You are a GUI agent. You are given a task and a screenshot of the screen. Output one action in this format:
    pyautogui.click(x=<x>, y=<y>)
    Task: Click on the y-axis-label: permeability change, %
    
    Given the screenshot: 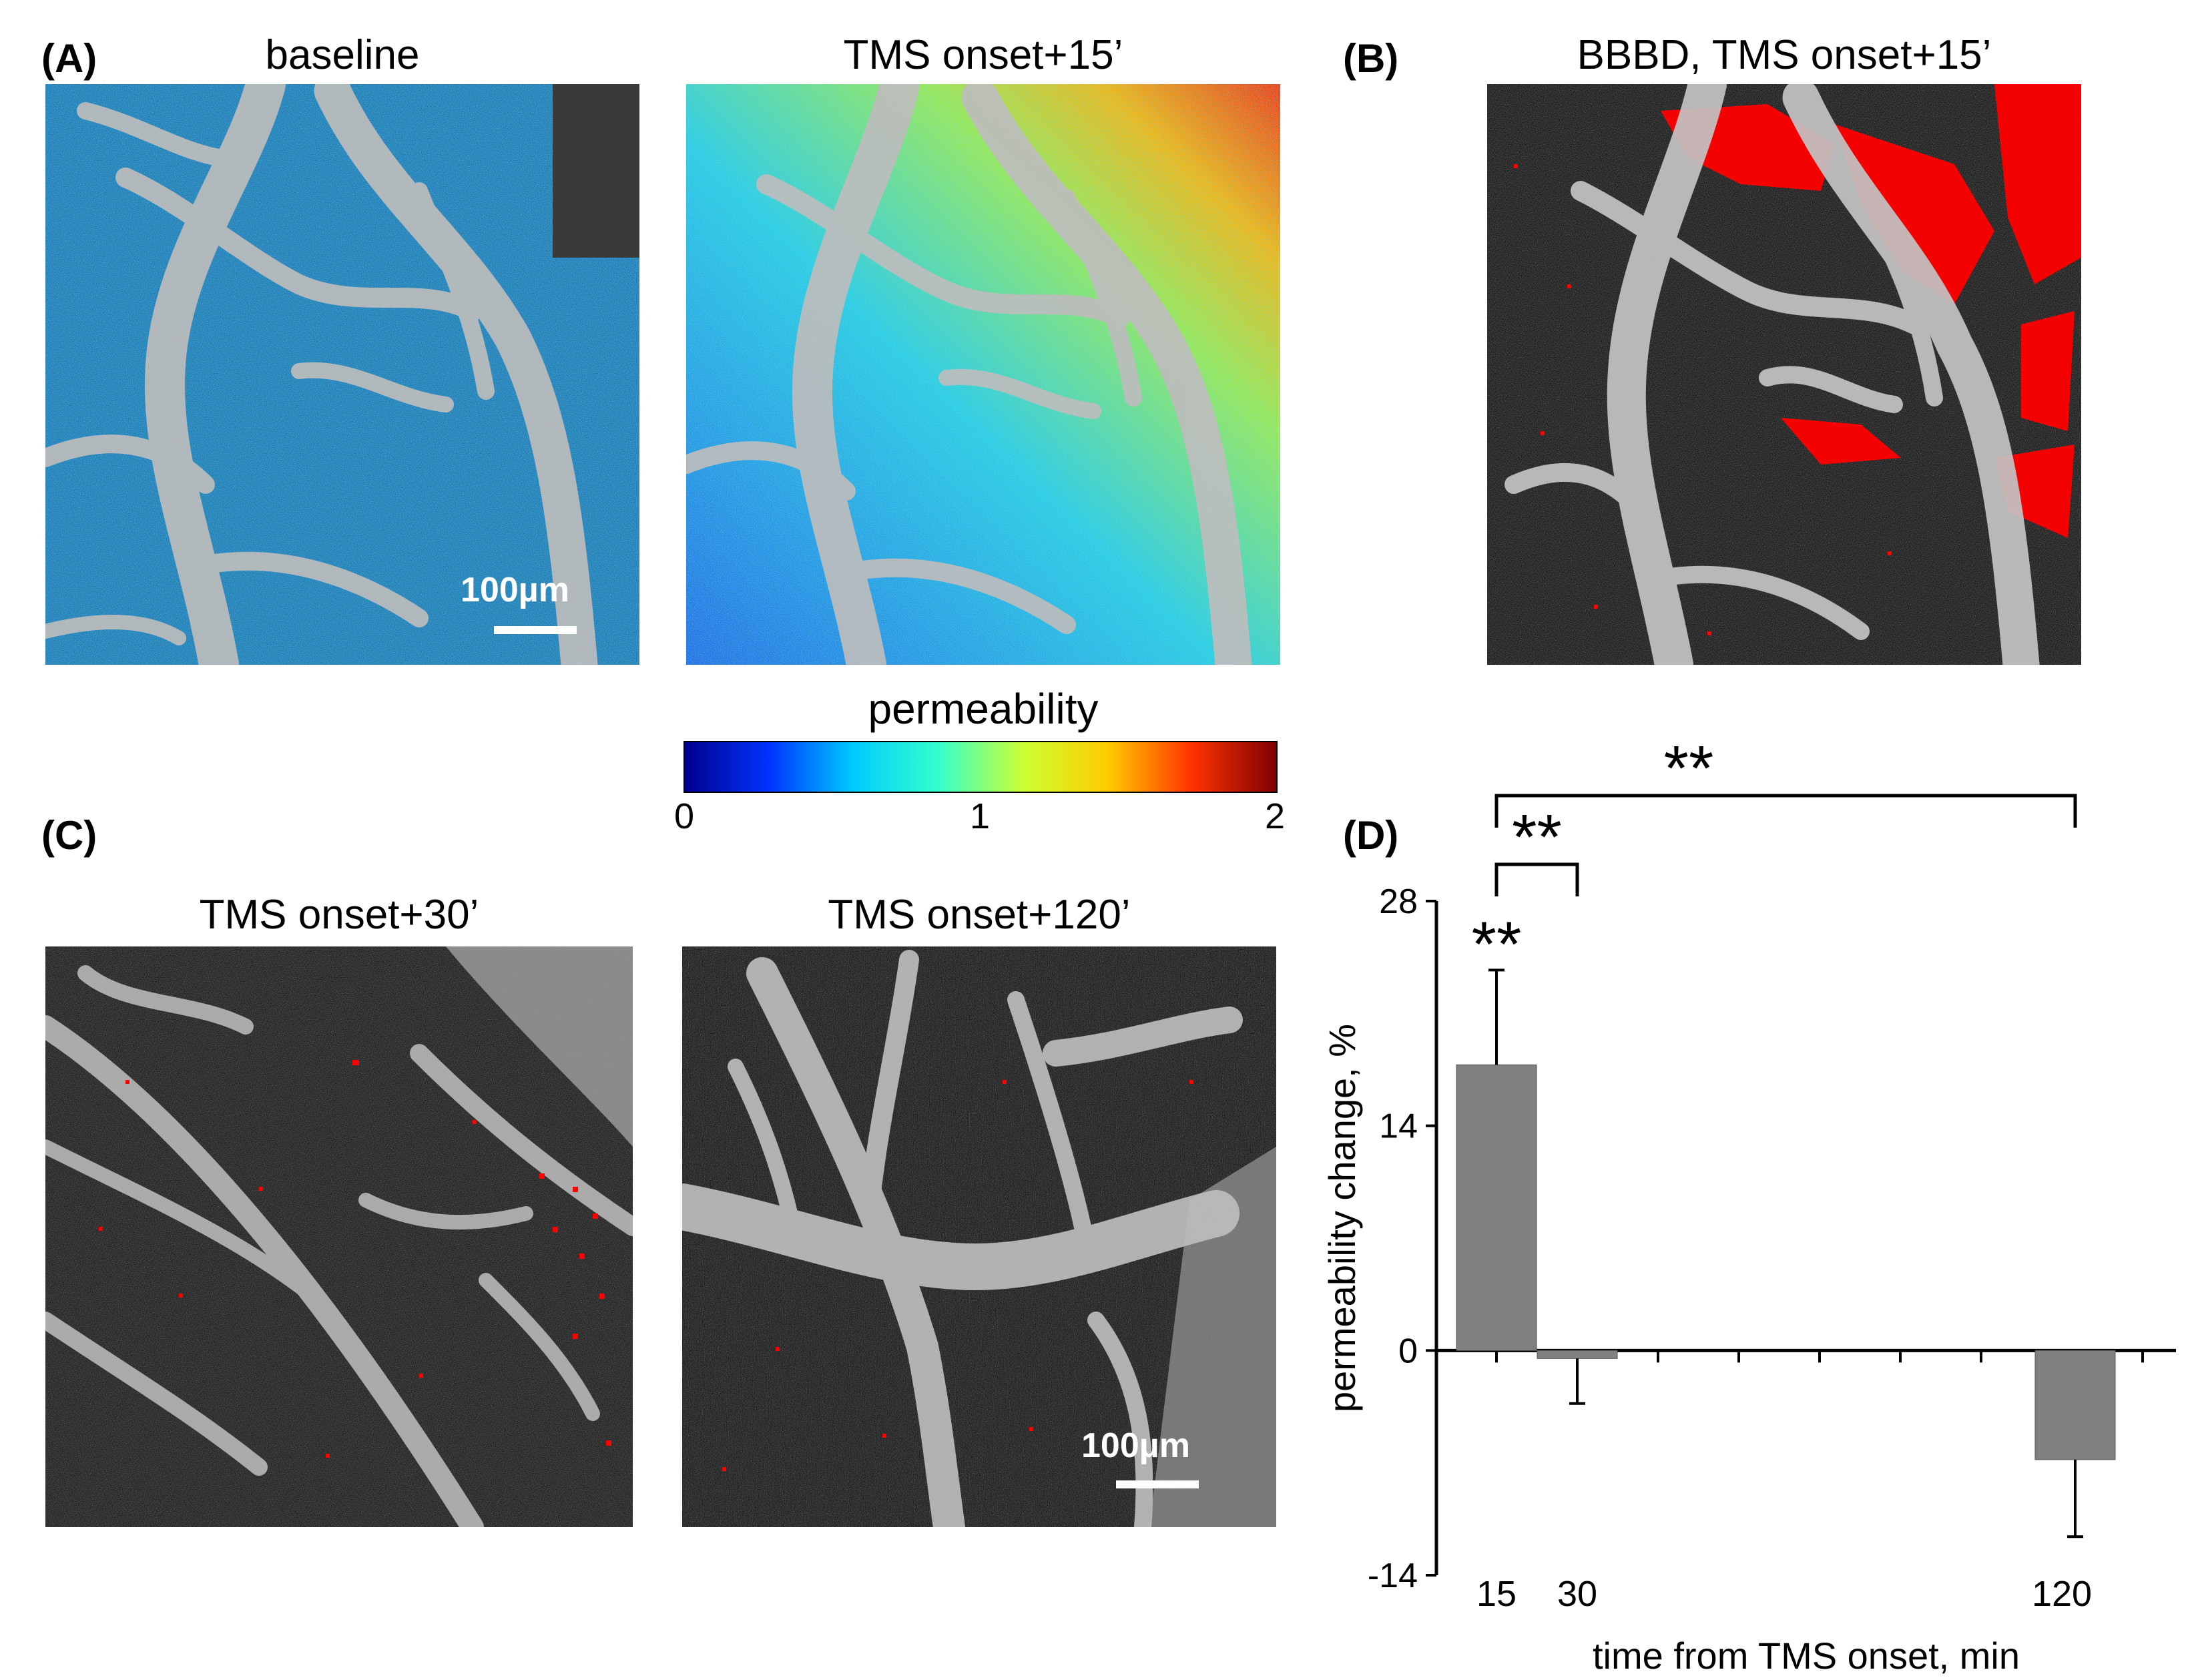 What is the action you would take?
    pyautogui.click(x=1342, y=1218)
    